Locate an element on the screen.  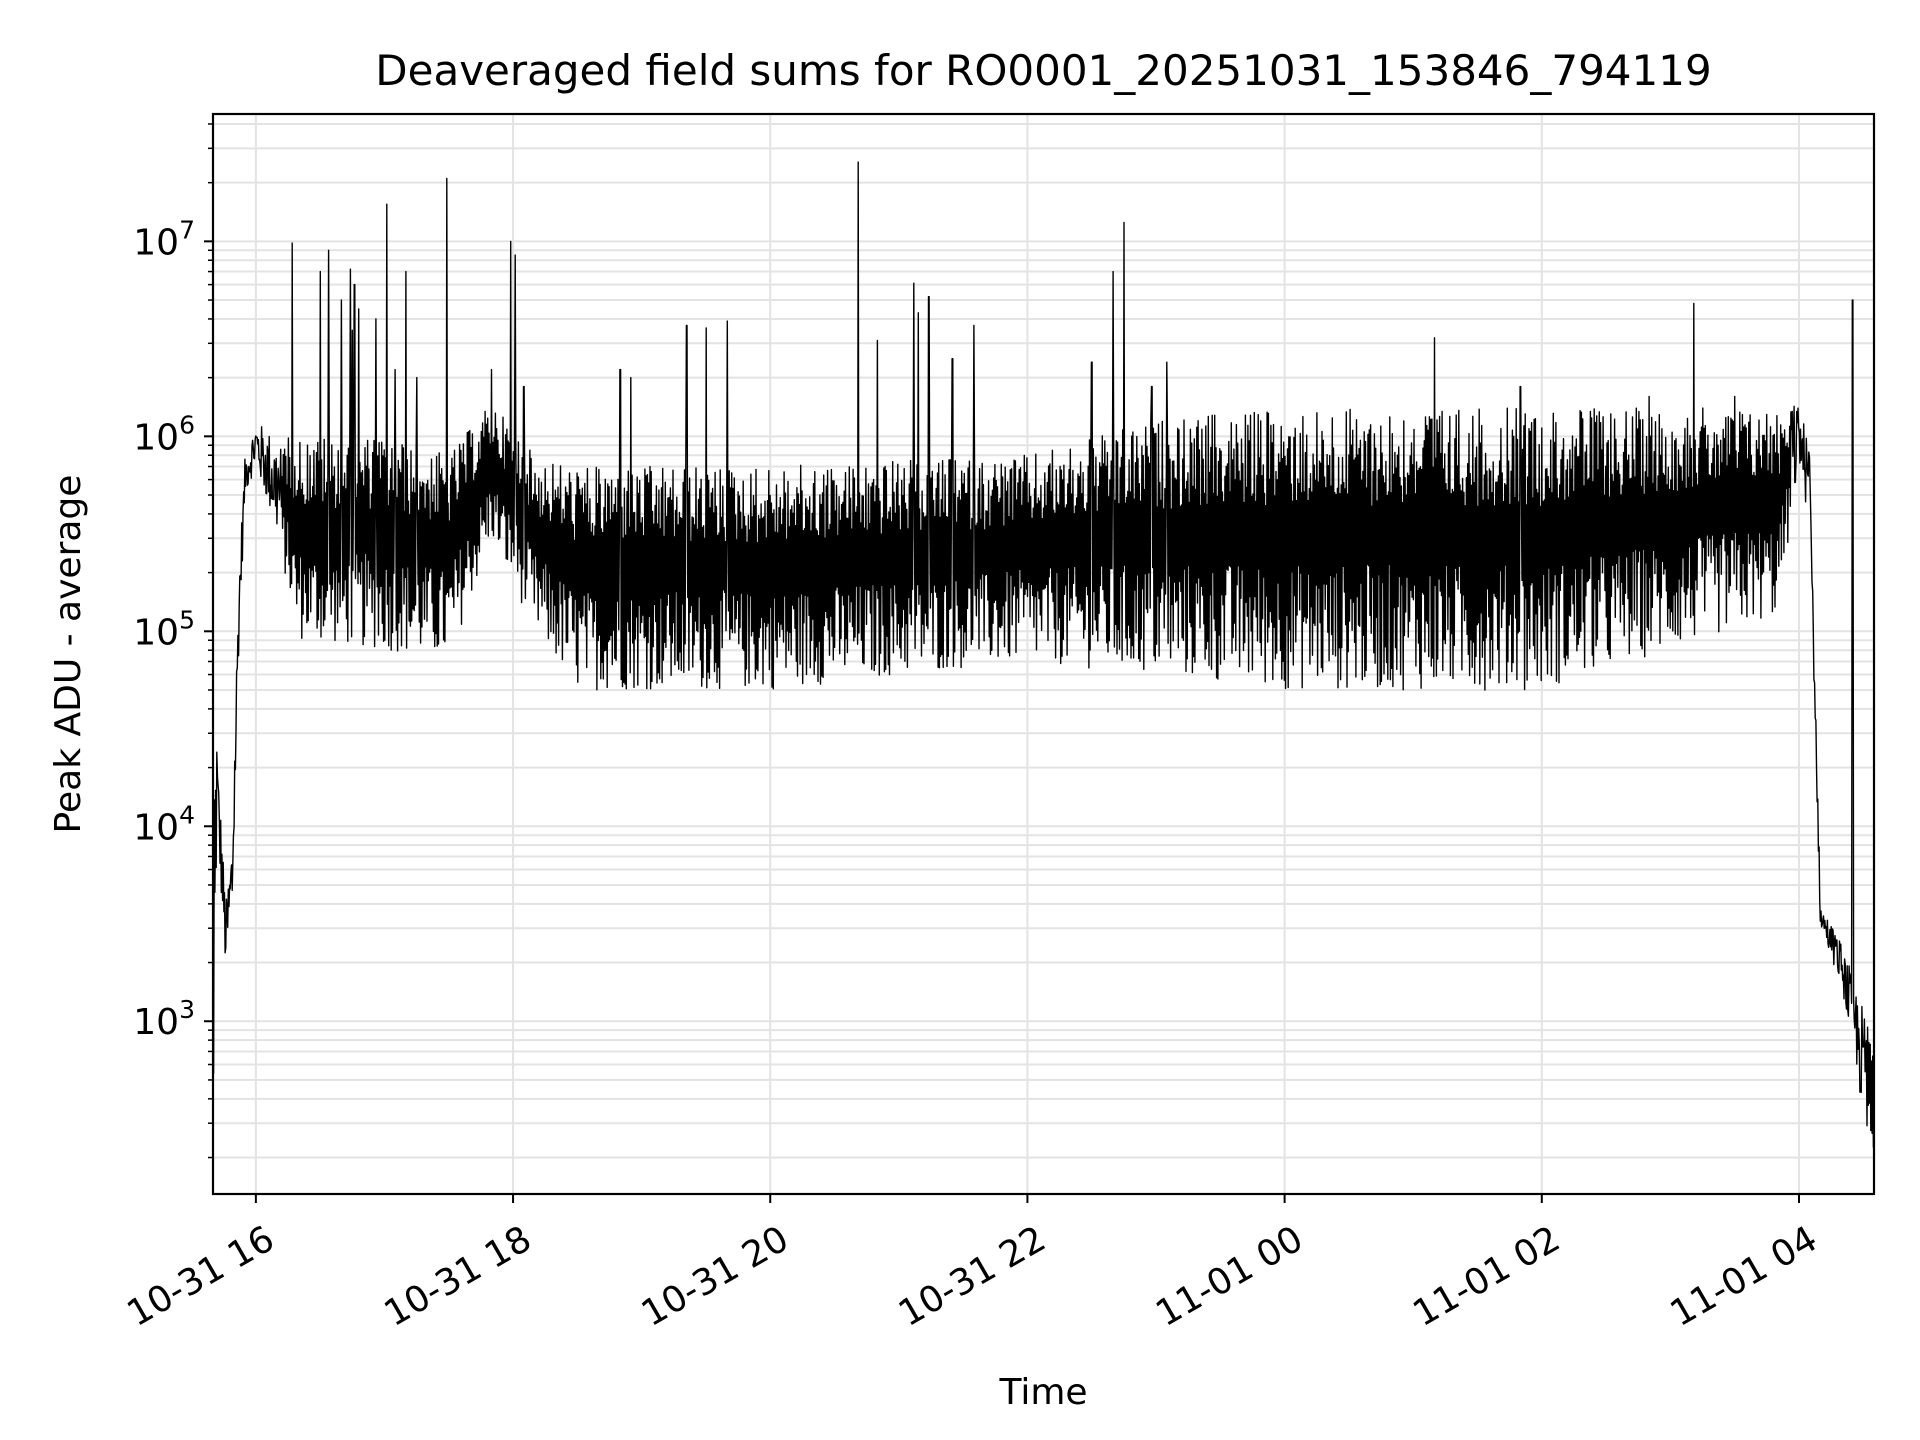
y-tick-label: 10⁷ is located at coordinates (164, 239).